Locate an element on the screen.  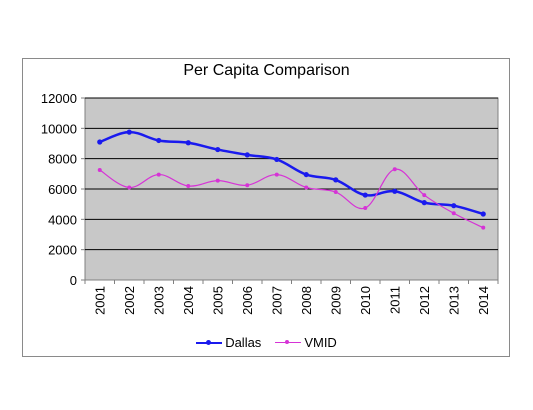
y-tick-label: 0 is located at coordinates (73, 280).